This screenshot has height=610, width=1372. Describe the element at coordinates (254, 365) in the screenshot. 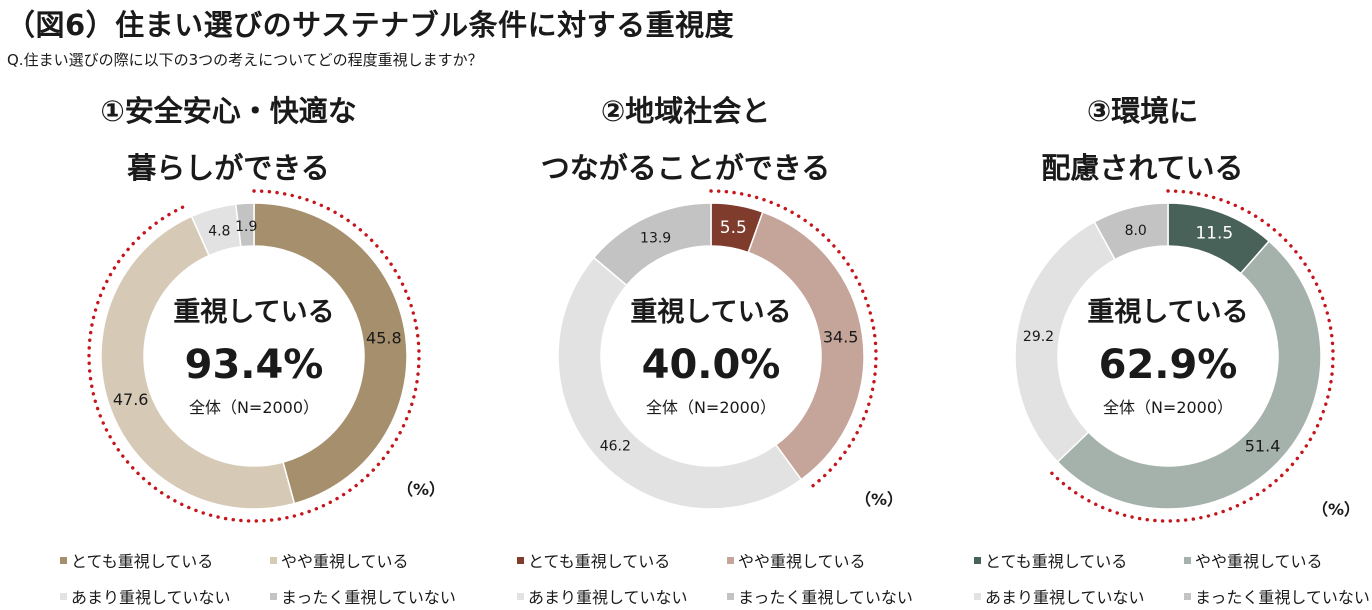

I see `center-value: 93.4%` at that location.